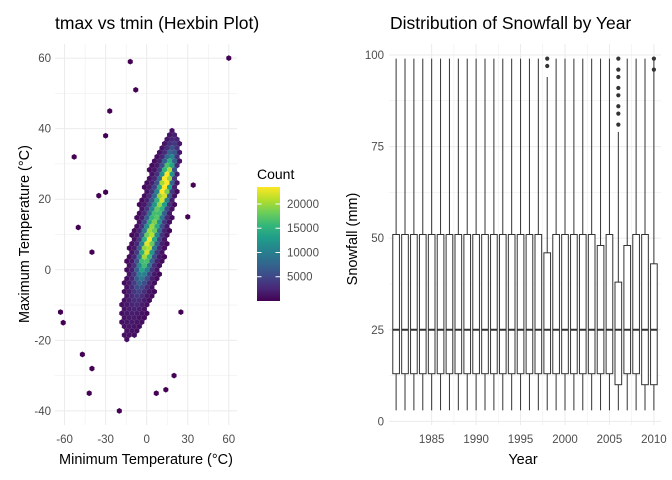  What do you see at coordinates (467, 234) in the screenshot?
I see `box-1989` at bounding box center [467, 234].